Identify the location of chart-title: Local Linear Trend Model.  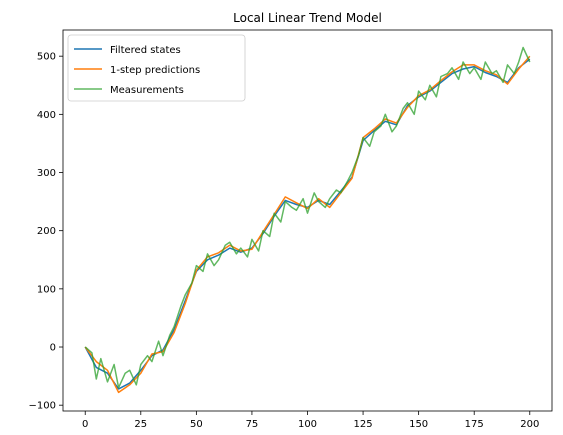
(307, 18).